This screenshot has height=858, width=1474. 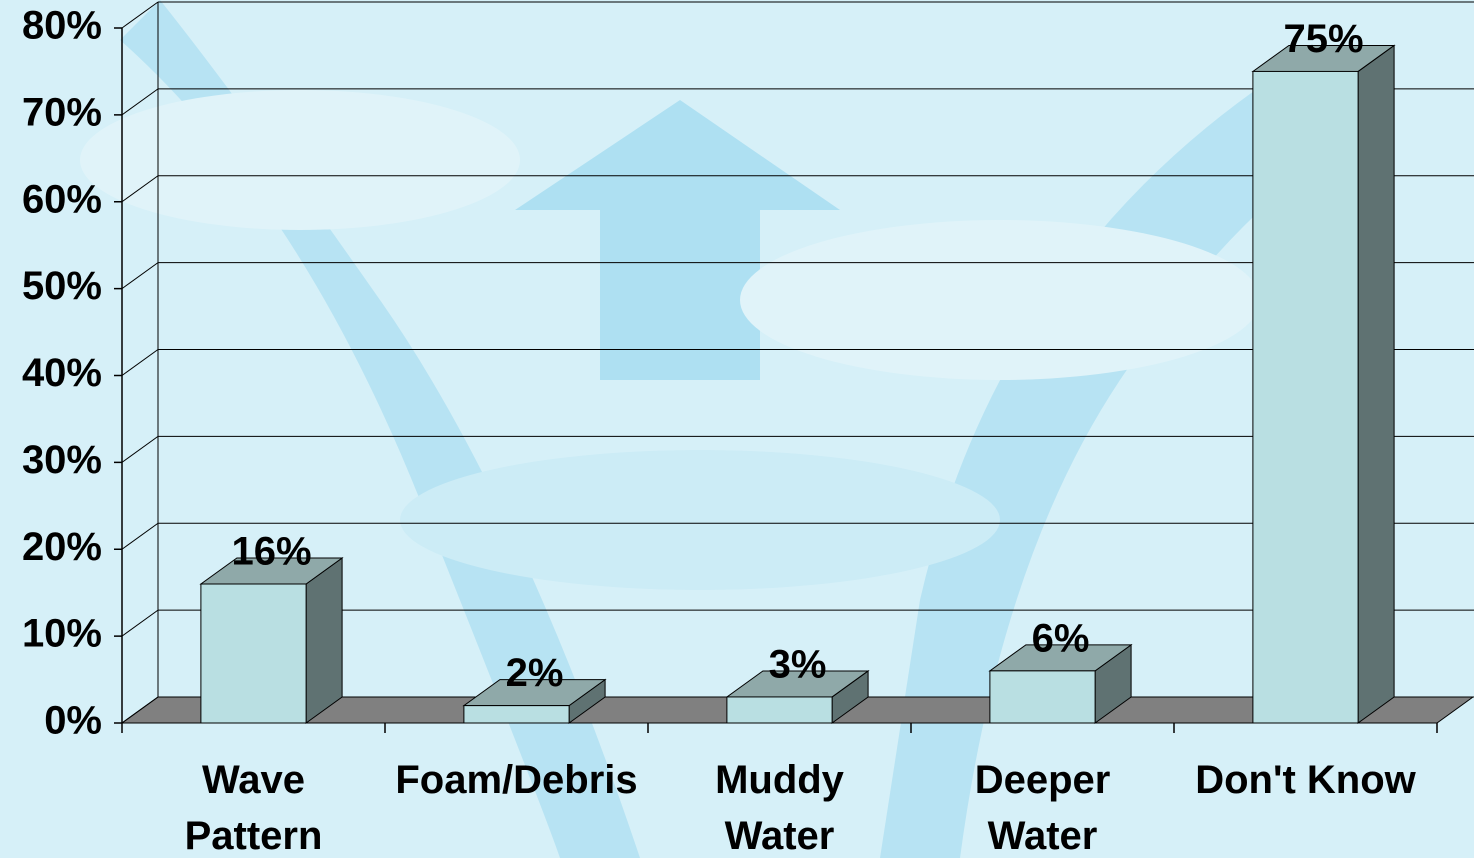 What do you see at coordinates (253, 808) in the screenshot?
I see `x-tick-label: Wave Pattern` at bounding box center [253, 808].